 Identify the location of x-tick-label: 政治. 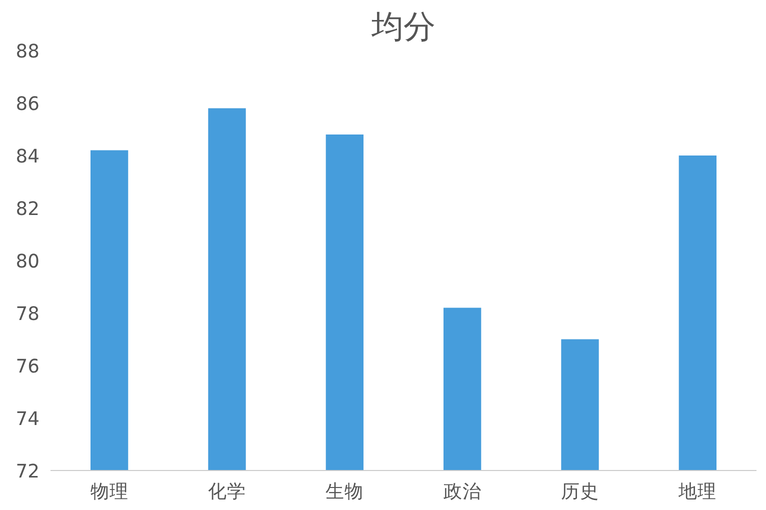
(462, 492).